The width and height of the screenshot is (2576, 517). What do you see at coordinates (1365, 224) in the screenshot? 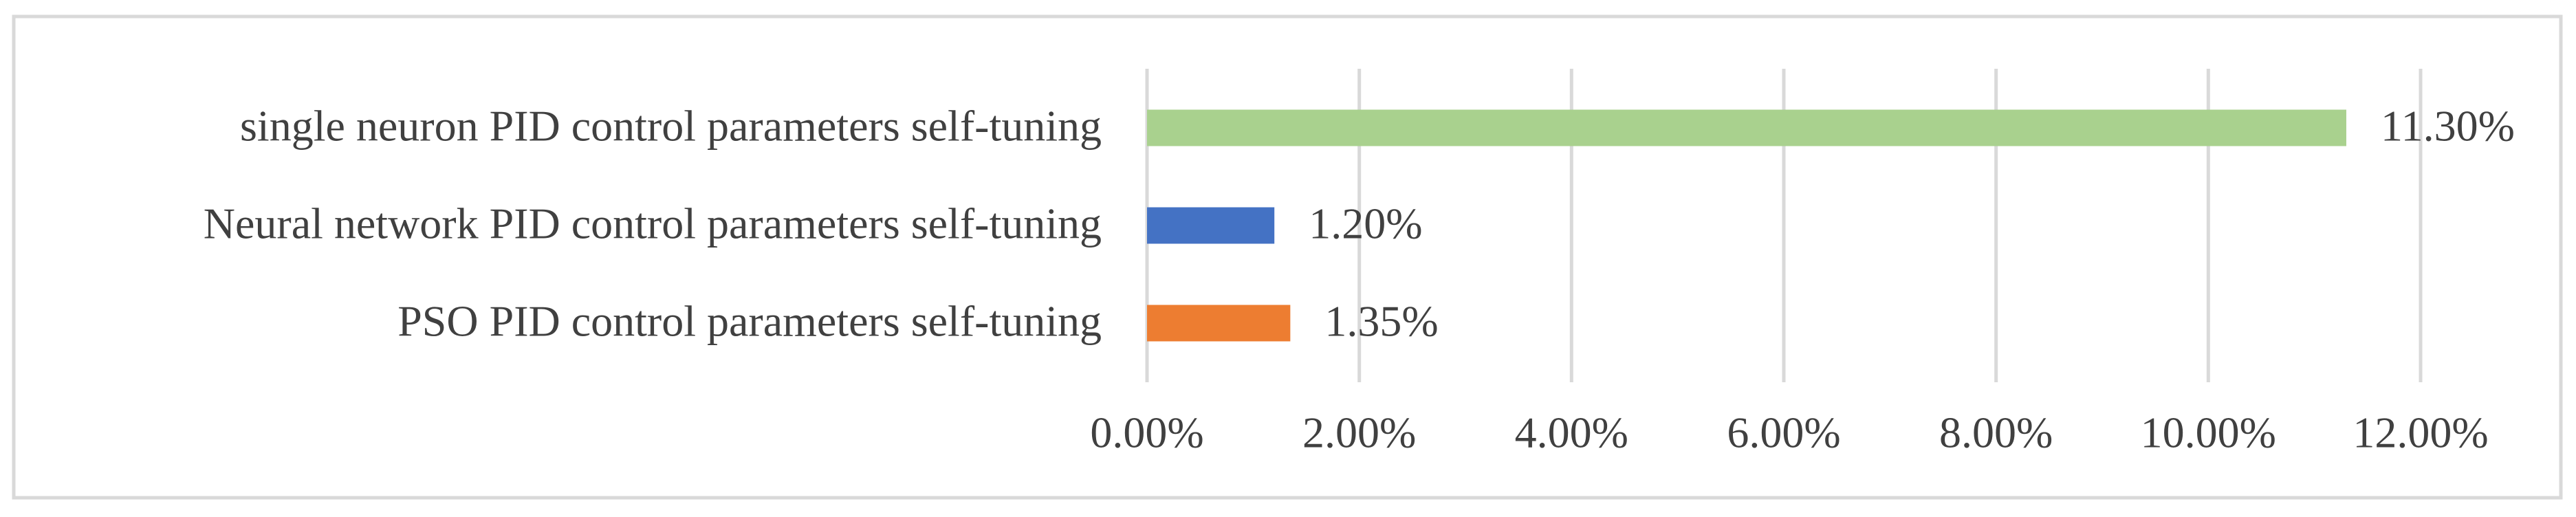
I see `value-label: 1.20%` at bounding box center [1365, 224].